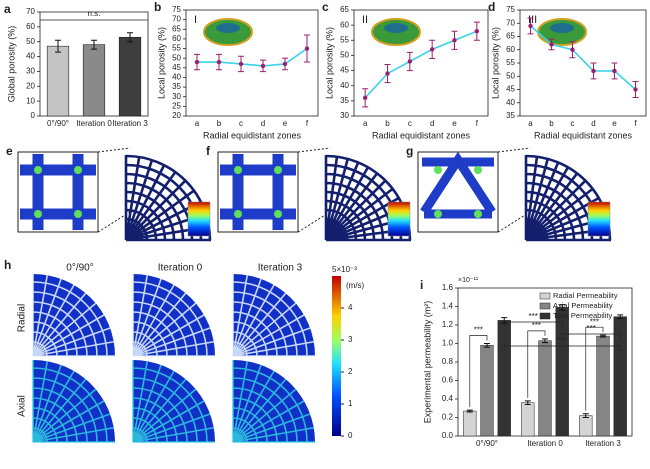  Describe the element at coordinates (176, 67) in the screenshot. I see `y-tick-label: 45` at that location.